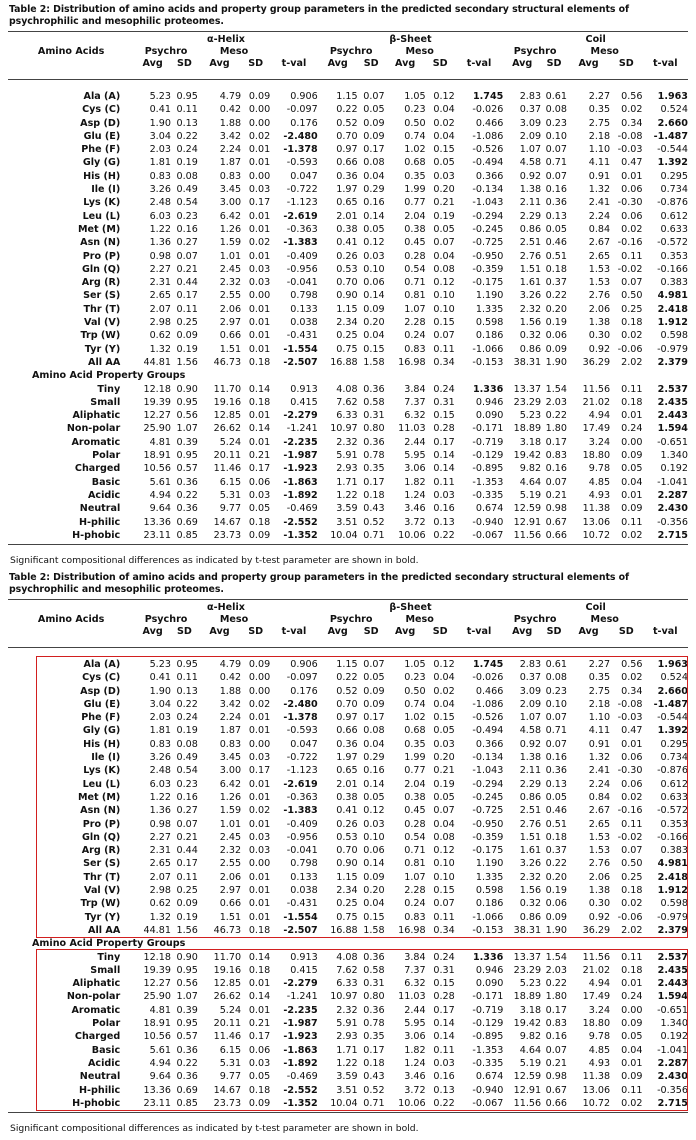 The width and height of the screenshot is (696, 1140). I want to click on data-cell: 0.69, so click(187, 522).